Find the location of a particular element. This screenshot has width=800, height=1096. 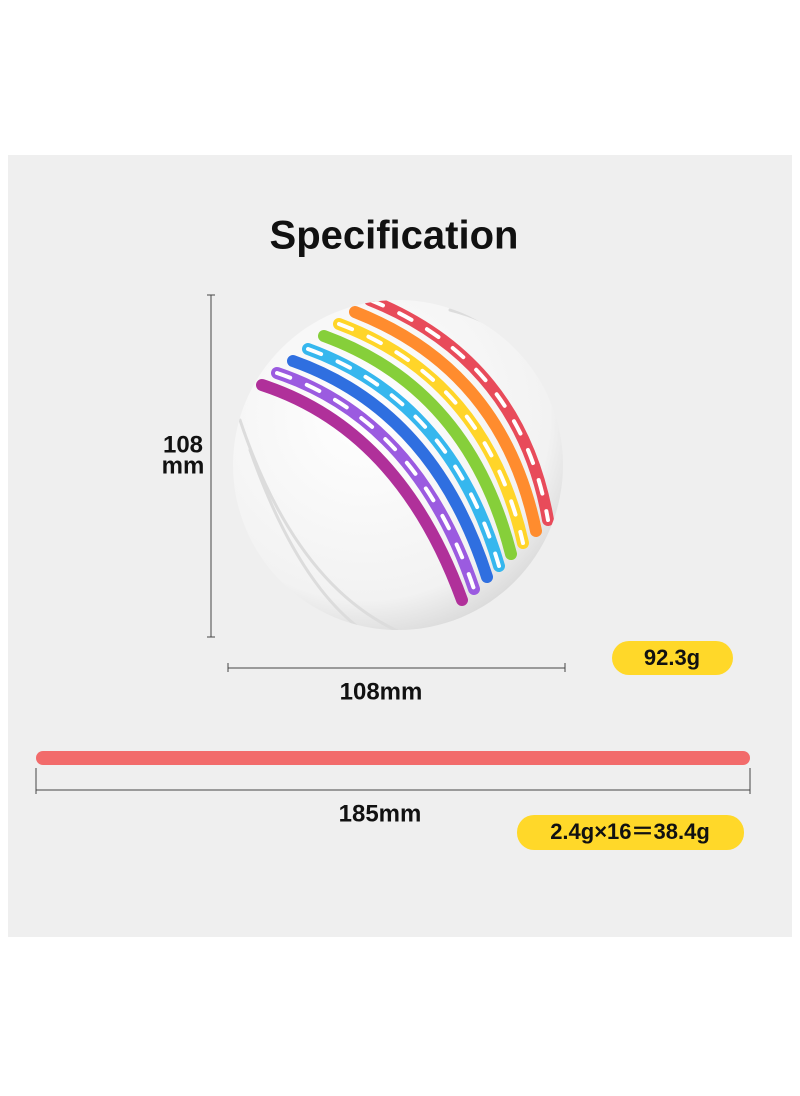

title: Specification is located at coordinates (394, 236).